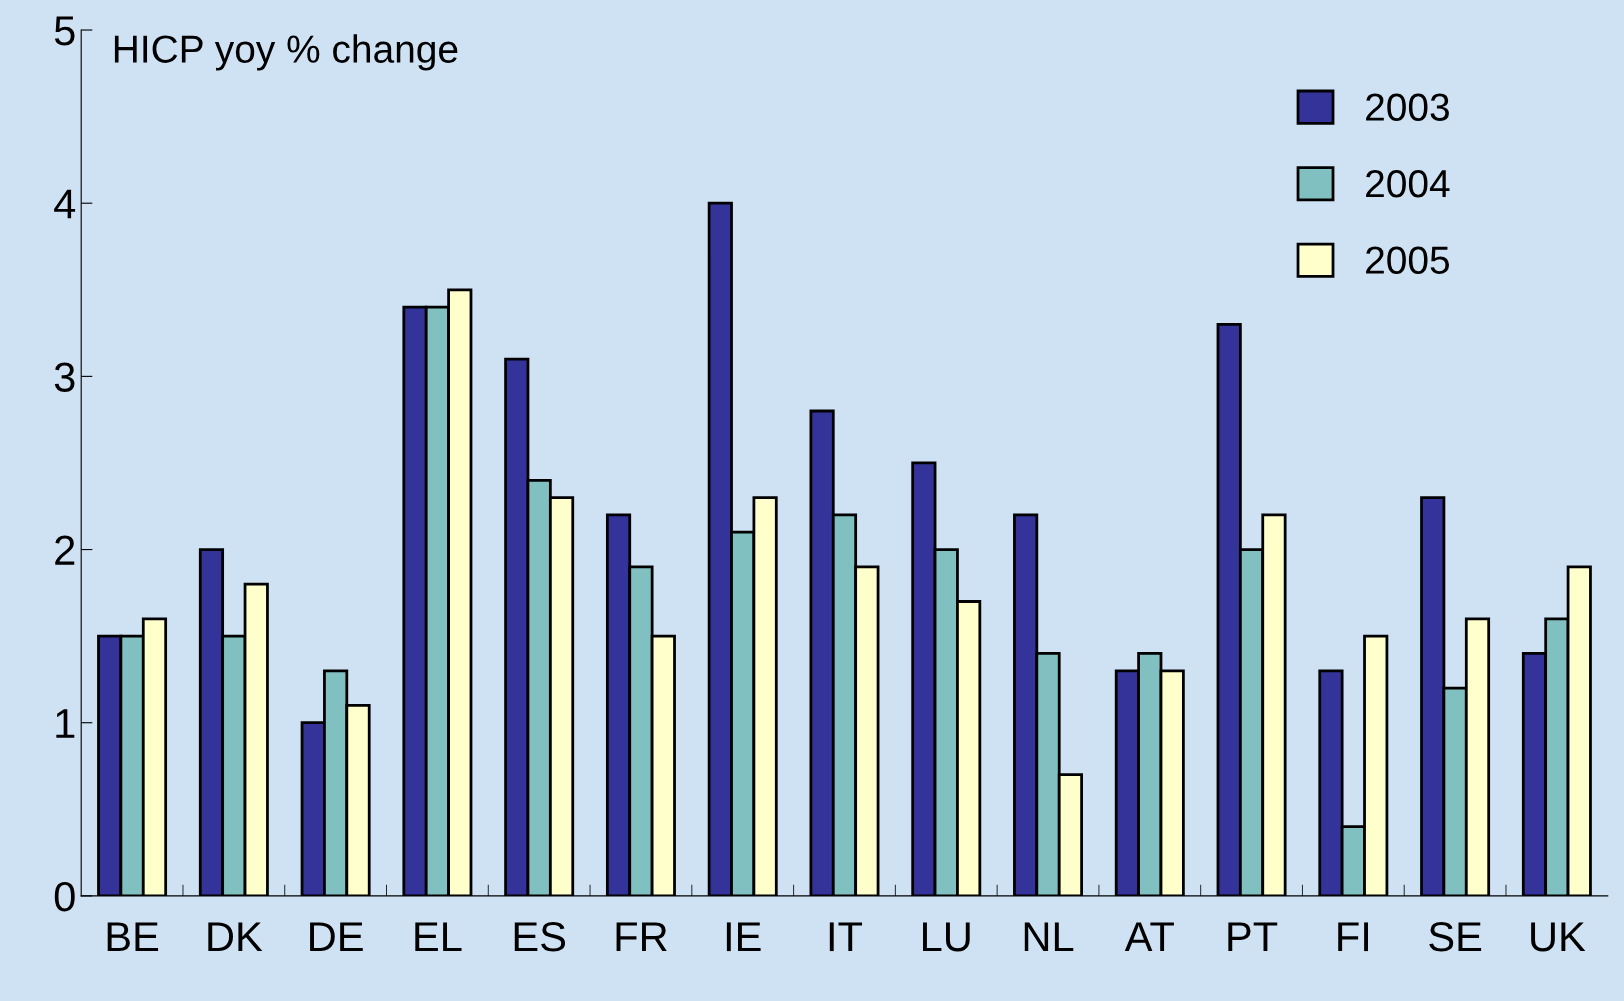 Image resolution: width=1624 pixels, height=1001 pixels. Describe the element at coordinates (540, 937) in the screenshot. I see `x-tick-label: ES` at that location.